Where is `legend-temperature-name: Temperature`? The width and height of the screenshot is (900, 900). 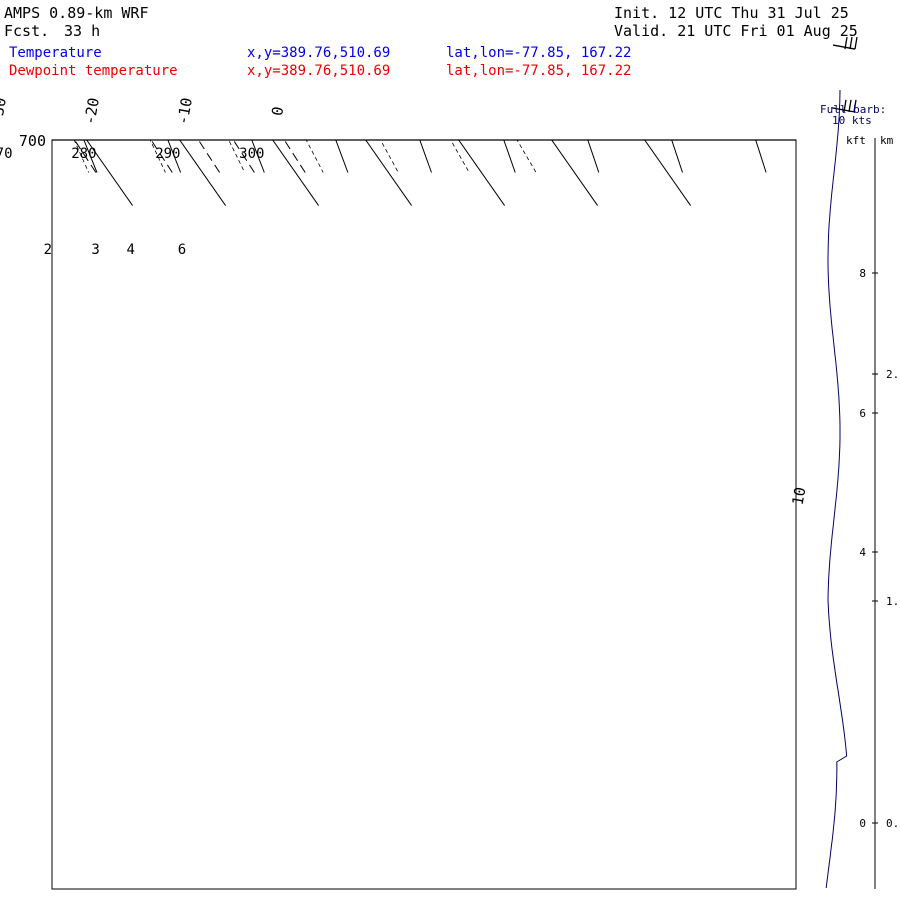
legend-temperature-name: Temperature is located at coordinates (55, 53).